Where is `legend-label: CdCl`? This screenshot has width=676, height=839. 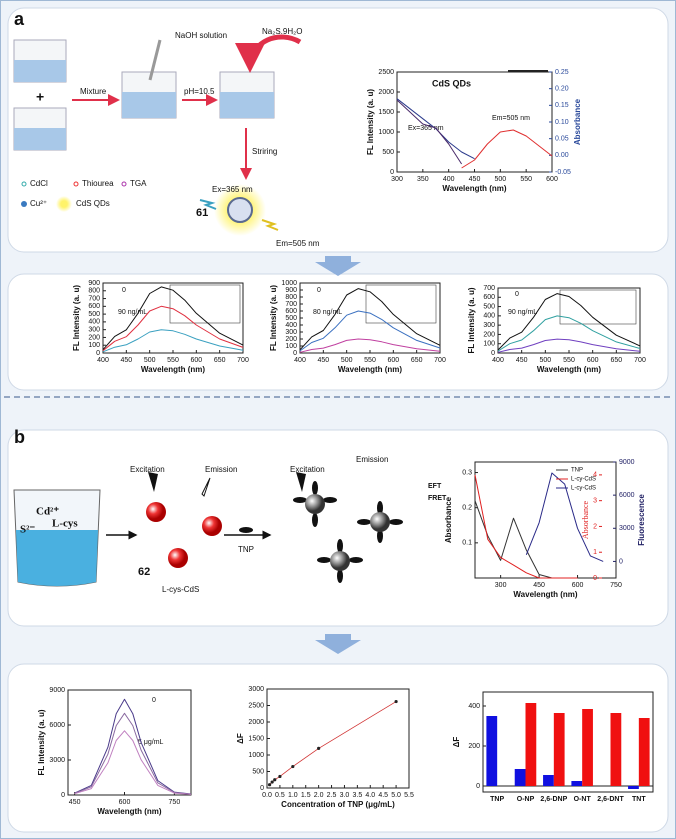
legend-label: CdCl is located at coordinates (39, 183).